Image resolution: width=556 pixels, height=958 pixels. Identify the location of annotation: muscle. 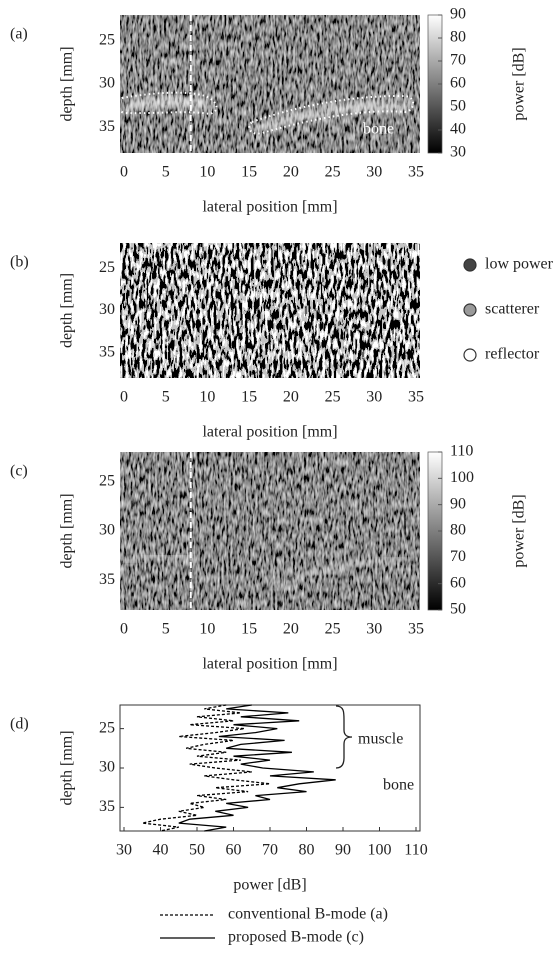
(380, 739).